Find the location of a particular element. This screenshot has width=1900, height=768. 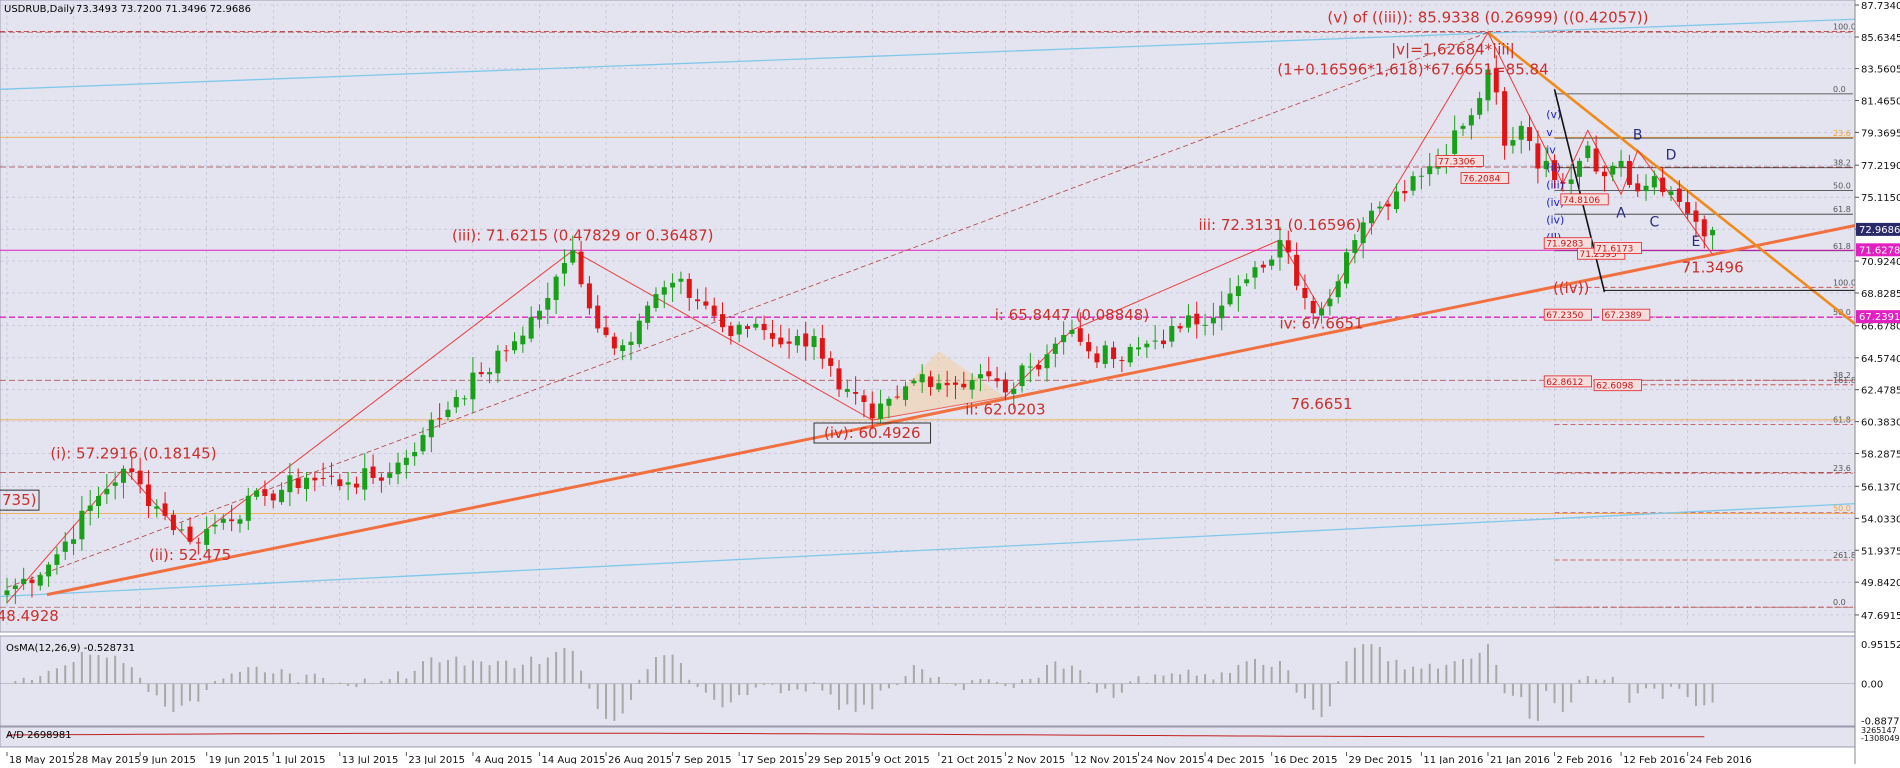

x-tick-label: 1 Jul 2015 is located at coordinates (300, 759).